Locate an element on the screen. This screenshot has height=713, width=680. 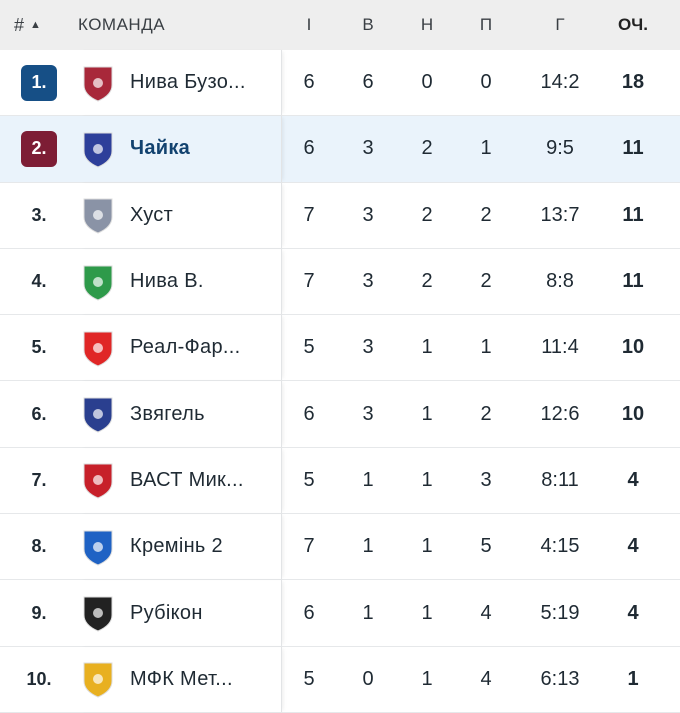
team-cell: Рубікон is located at coordinates (180, 613).